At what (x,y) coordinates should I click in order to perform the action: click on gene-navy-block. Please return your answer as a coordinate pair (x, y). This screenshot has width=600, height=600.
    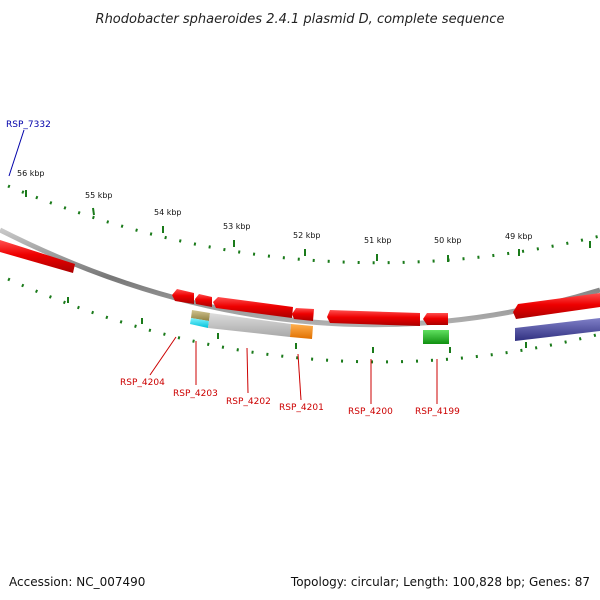
    Looking at the image, I should click on (557, 329).